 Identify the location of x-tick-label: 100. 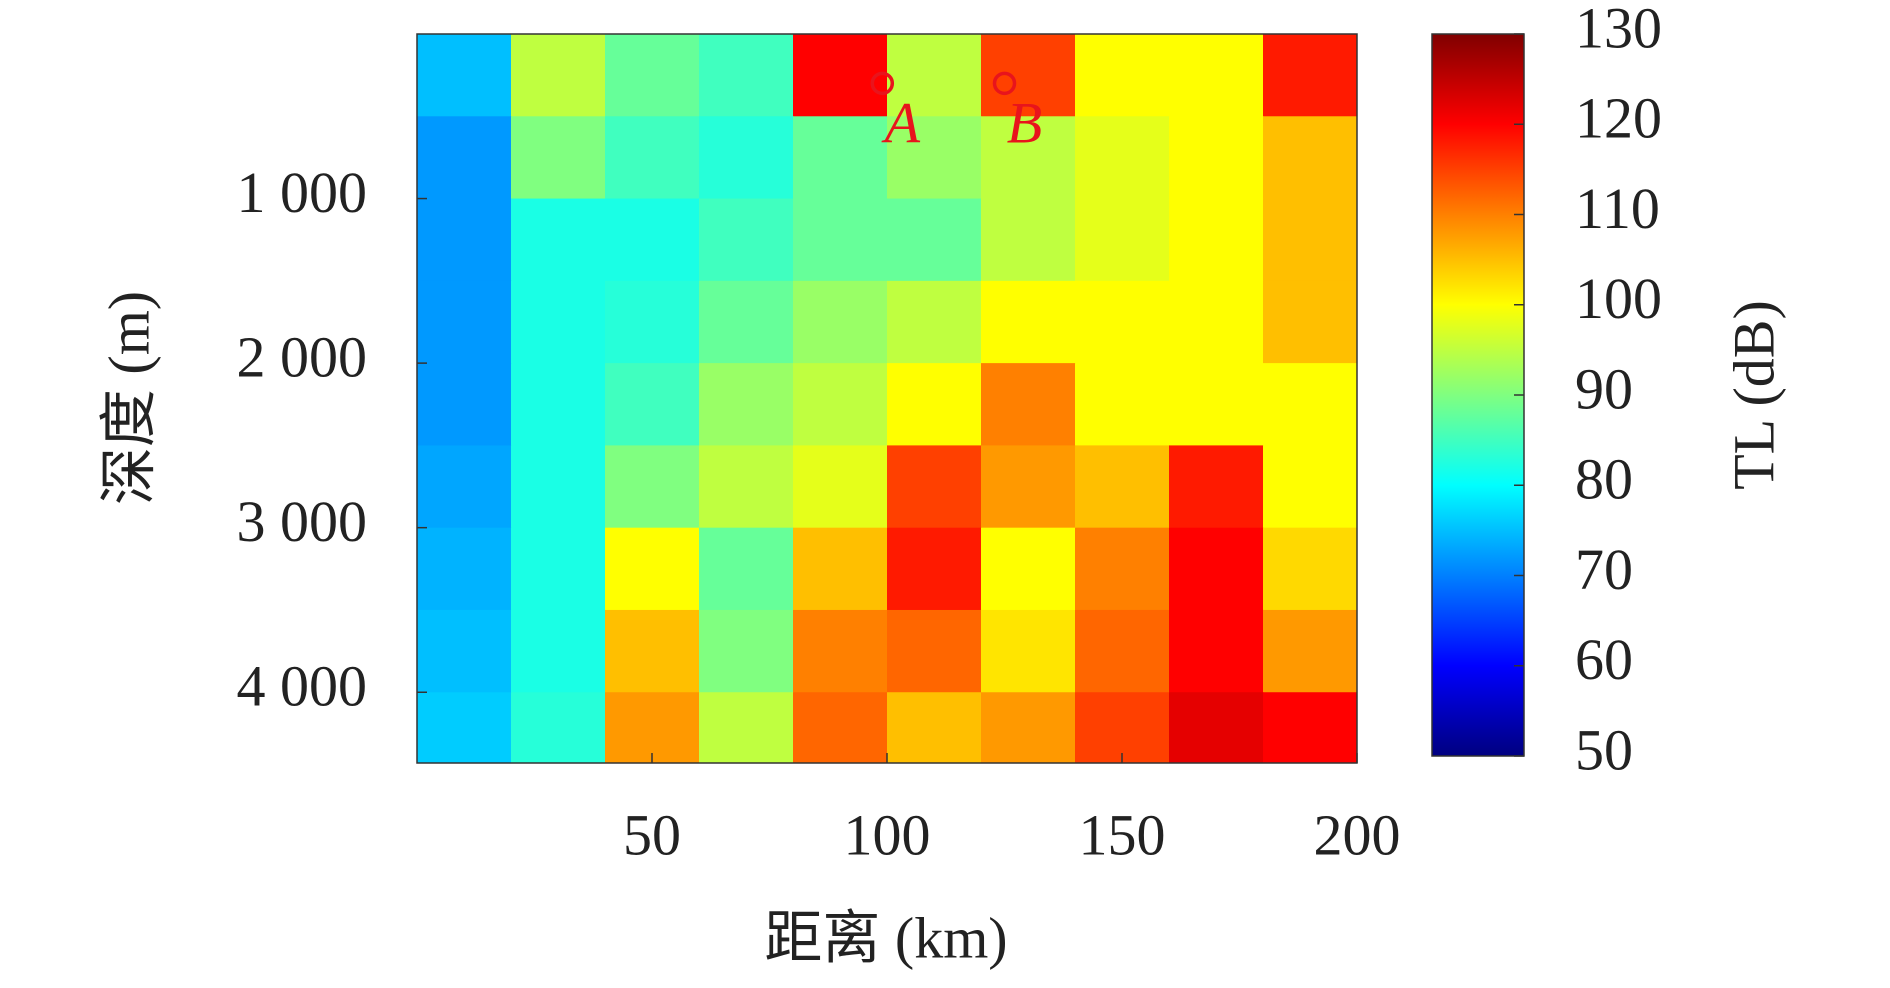
(887, 834).